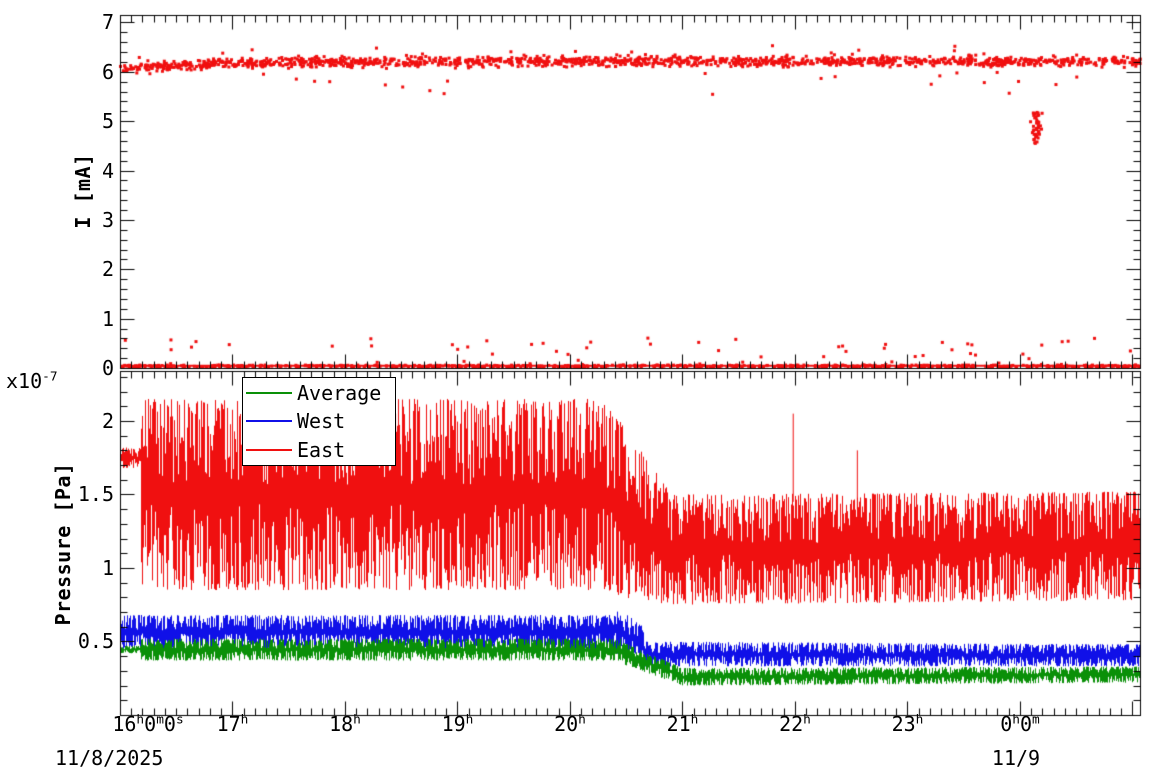  What do you see at coordinates (345, 724) in the screenshot?
I see `x-tick-label: 18h` at bounding box center [345, 724].